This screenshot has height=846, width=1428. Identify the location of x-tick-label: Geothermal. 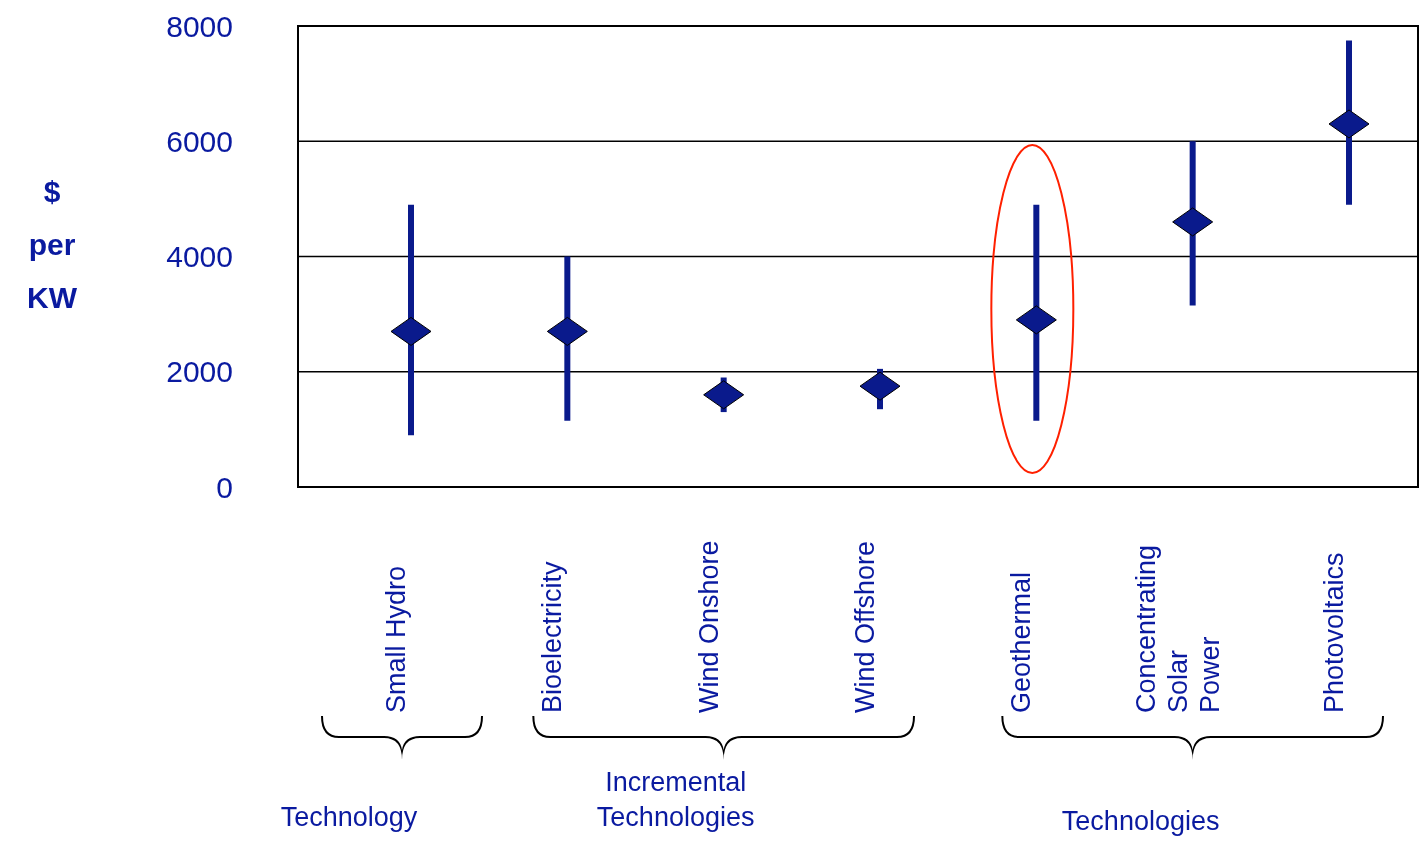
(1021, 642).